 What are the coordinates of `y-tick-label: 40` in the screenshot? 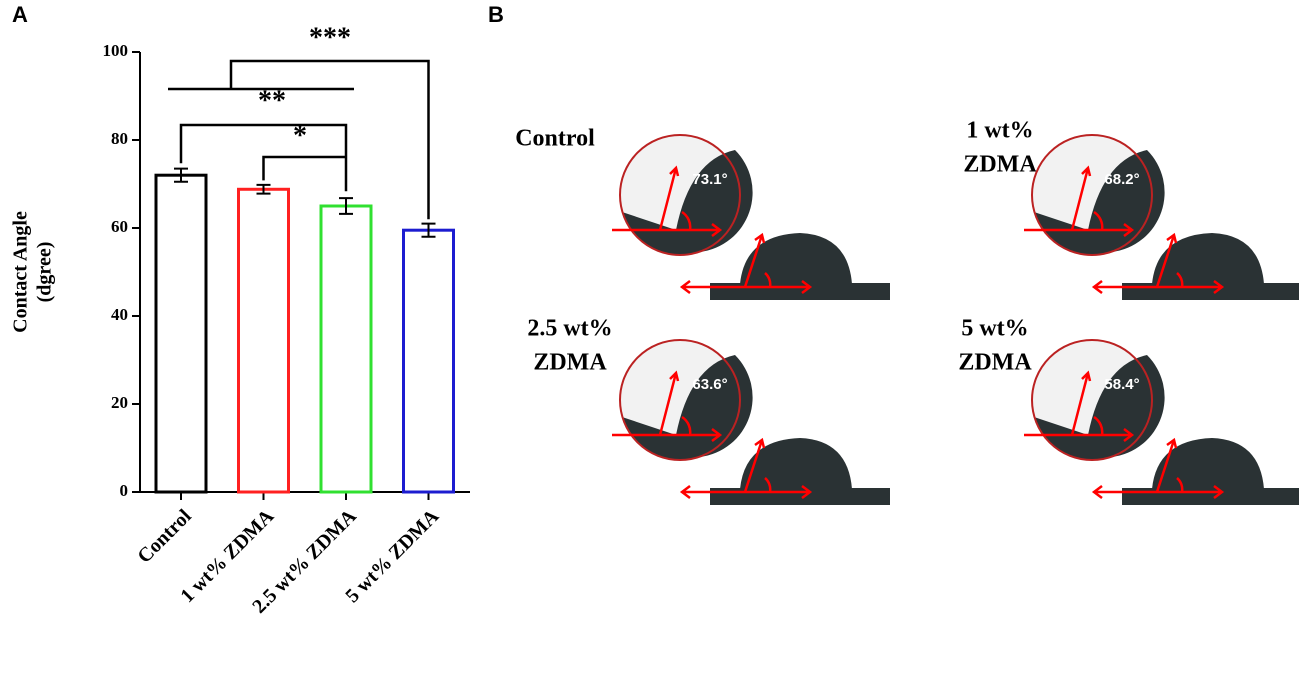 It's located at (119, 314).